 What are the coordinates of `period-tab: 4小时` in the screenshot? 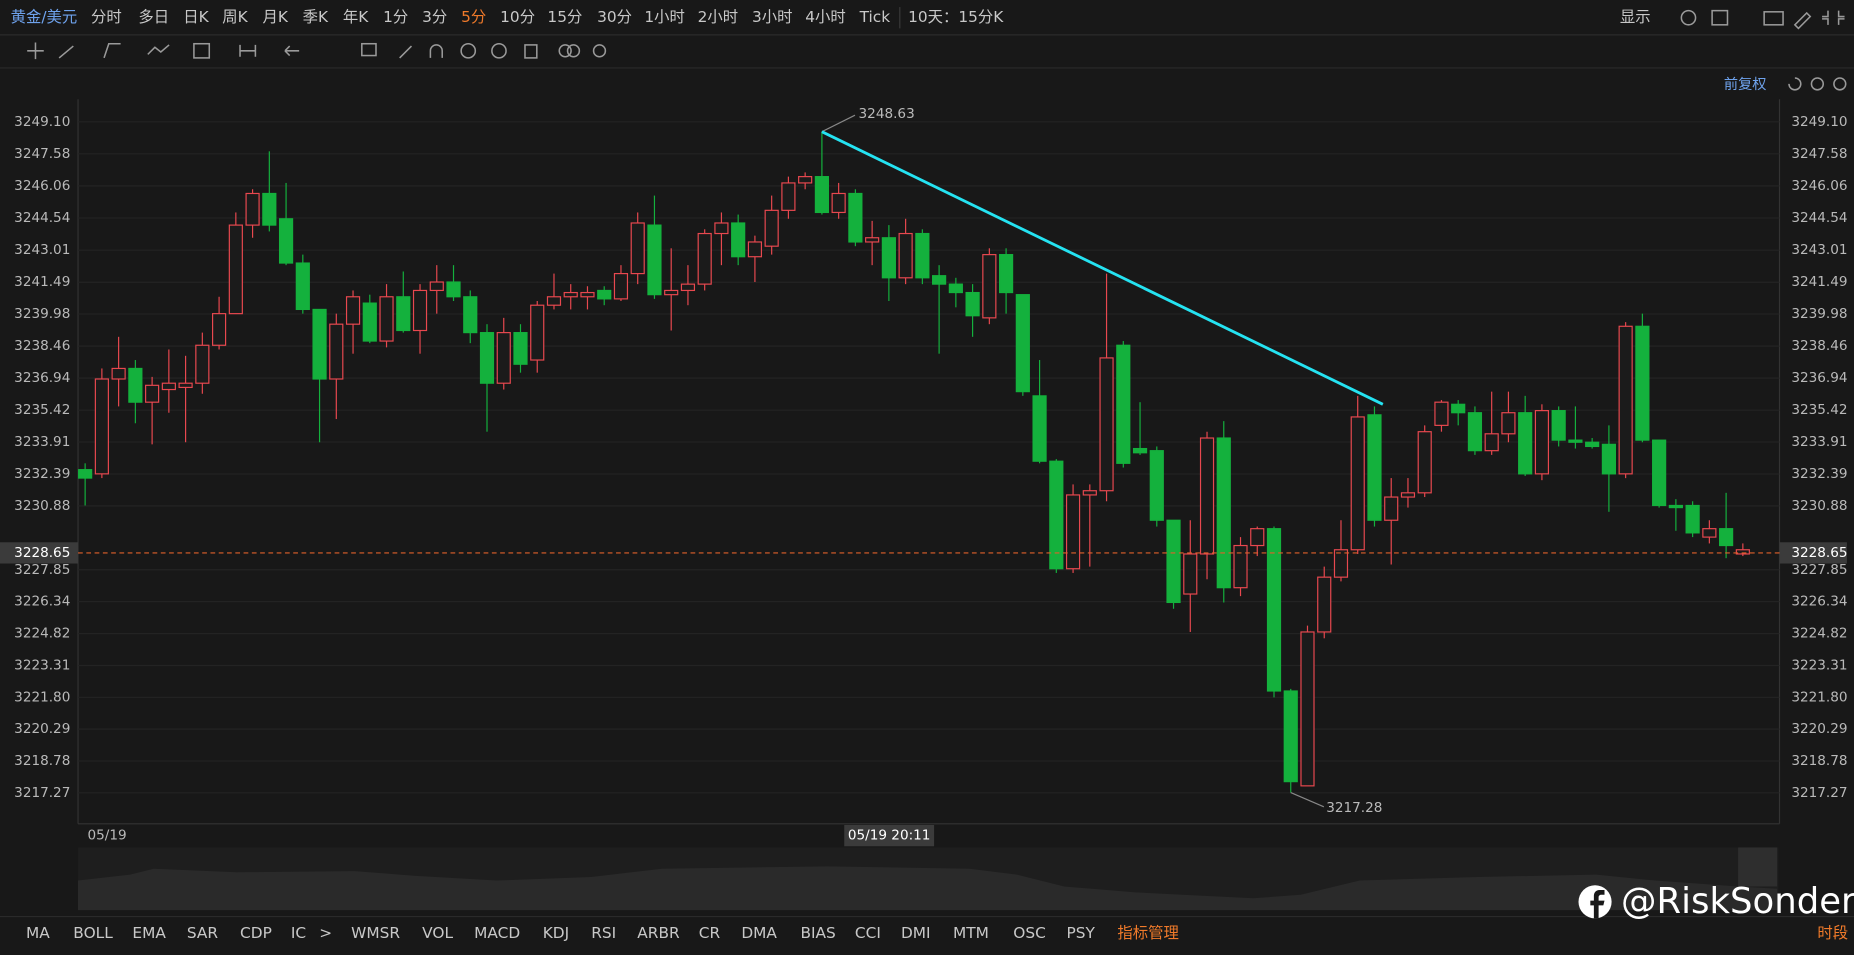 It's located at (825, 17).